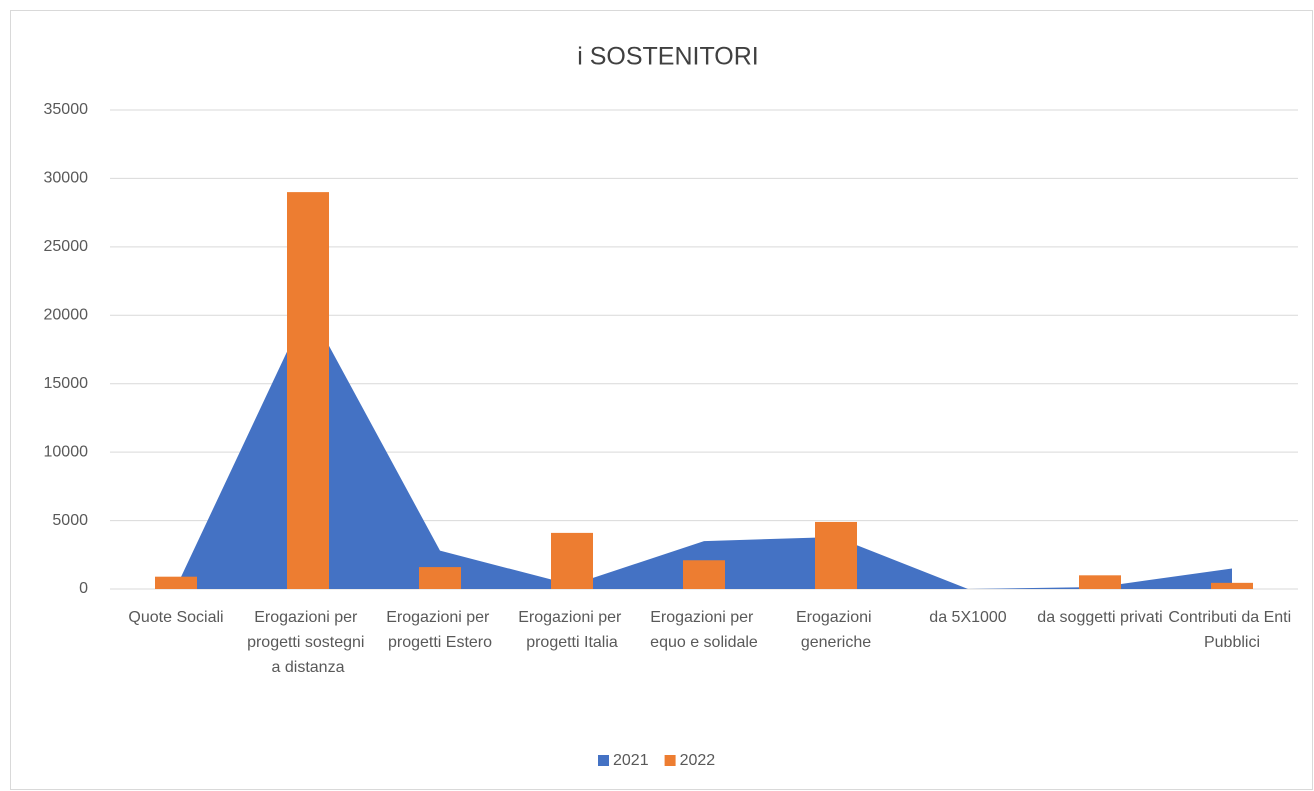  What do you see at coordinates (440, 630) in the screenshot?
I see `x-tick-label: Erogazioni per progetti Estero` at bounding box center [440, 630].